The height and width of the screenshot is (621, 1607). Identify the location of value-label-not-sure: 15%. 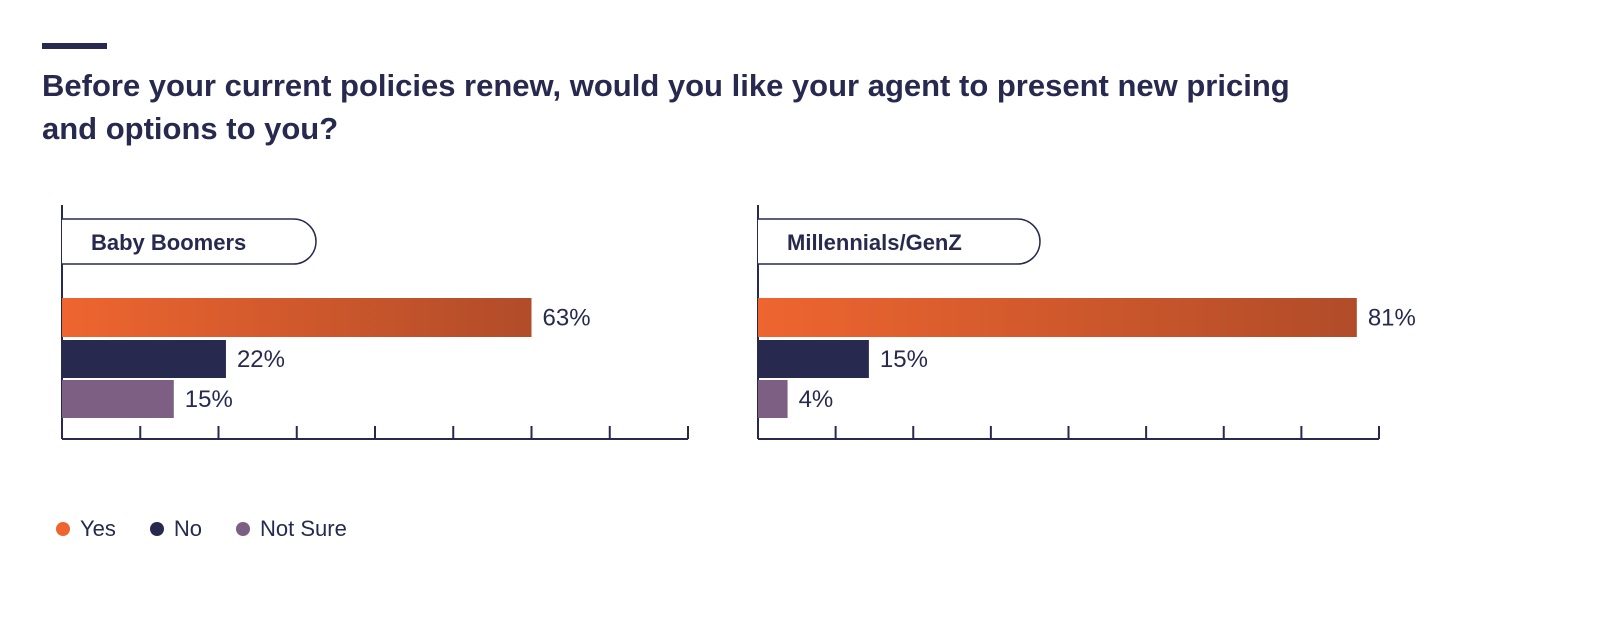
(209, 399).